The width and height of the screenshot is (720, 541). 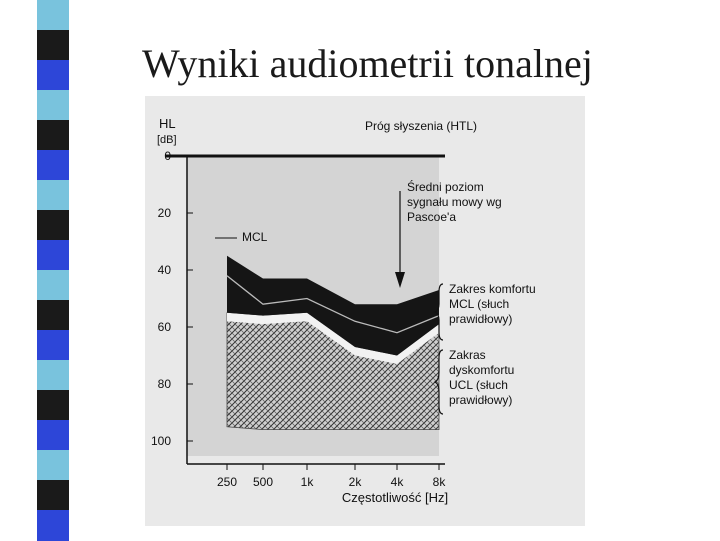 What do you see at coordinates (478, 385) in the screenshot?
I see `discomfort-label-line3: UCL (słuch` at bounding box center [478, 385].